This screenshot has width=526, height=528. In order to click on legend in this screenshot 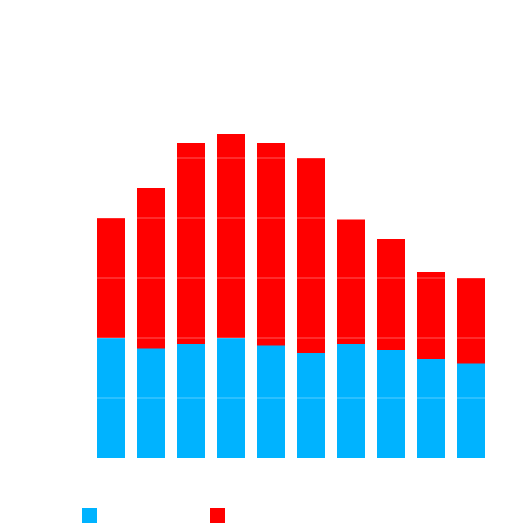, I will do `click(263, 517)`.